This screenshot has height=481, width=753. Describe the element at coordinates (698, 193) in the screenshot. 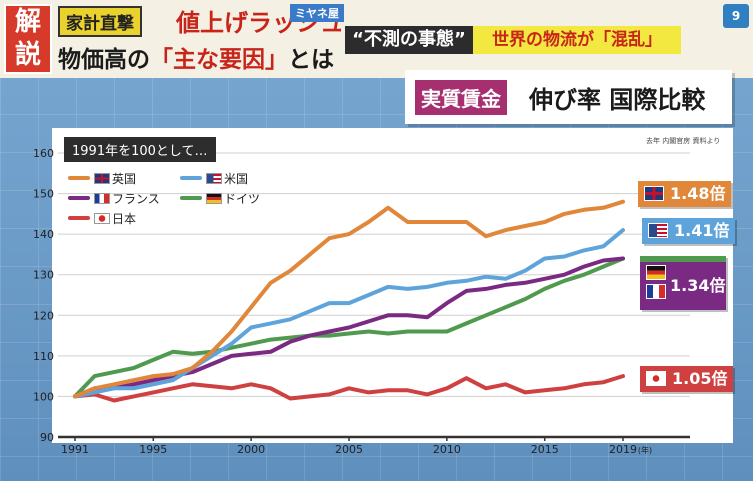

I see `end-label-text-uk: 1.48倍` at that location.